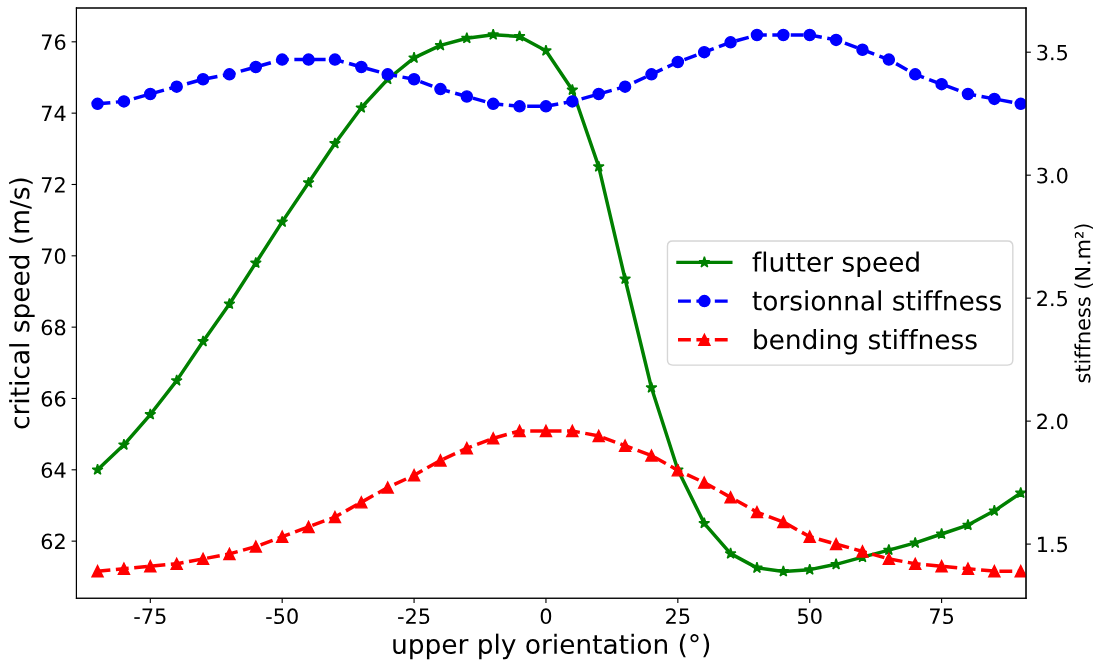  Describe the element at coordinates (865, 342) in the screenshot. I see `legend-label: bending stiffness` at that location.